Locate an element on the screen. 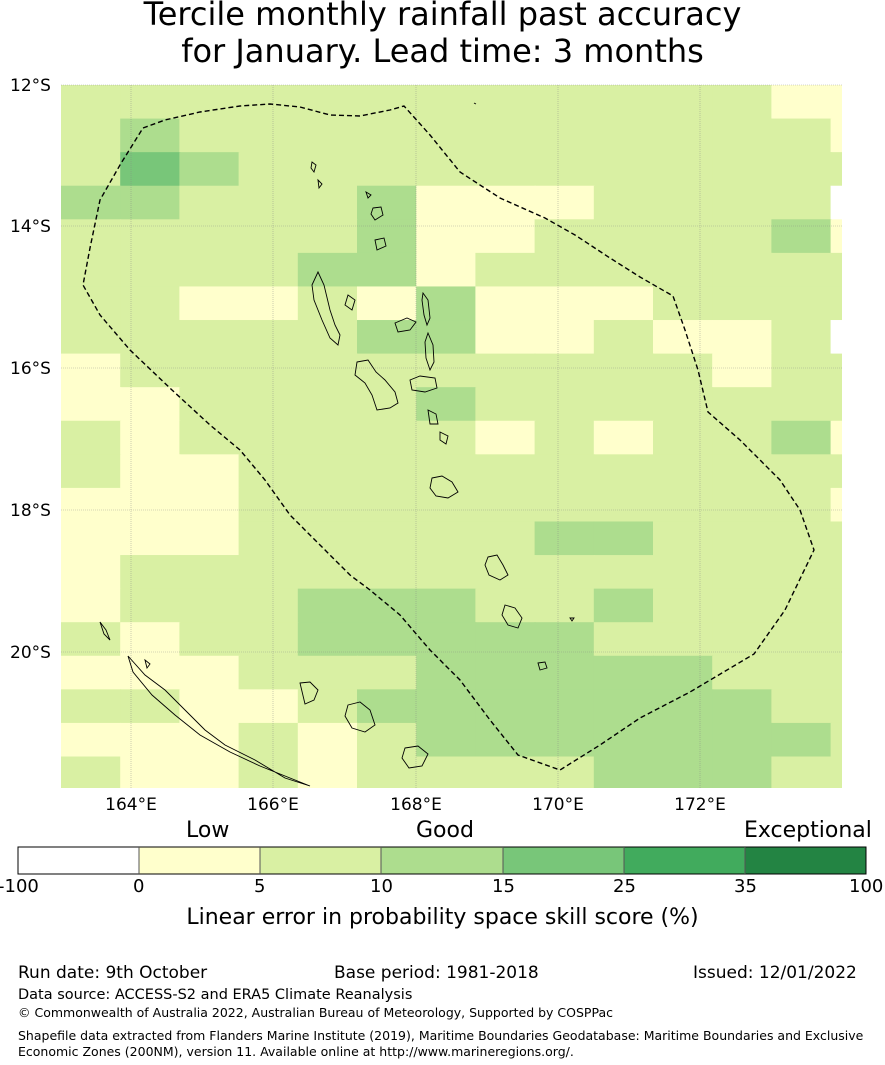  ambae is located at coordinates (405, 325).